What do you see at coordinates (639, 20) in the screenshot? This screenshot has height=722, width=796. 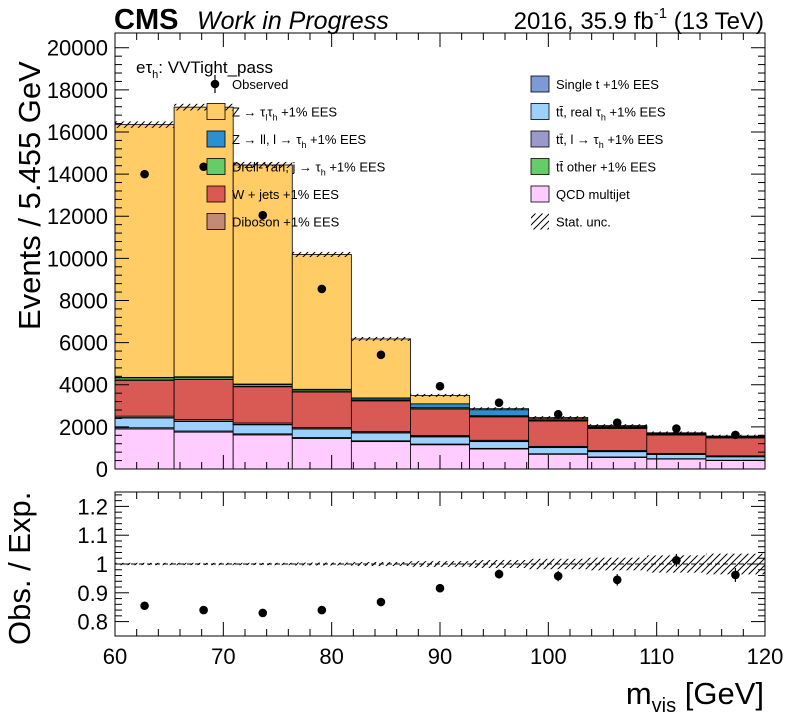 I see `lumi-label: 2016, 35.9 fb-1 (13 TeV)` at bounding box center [639, 20].